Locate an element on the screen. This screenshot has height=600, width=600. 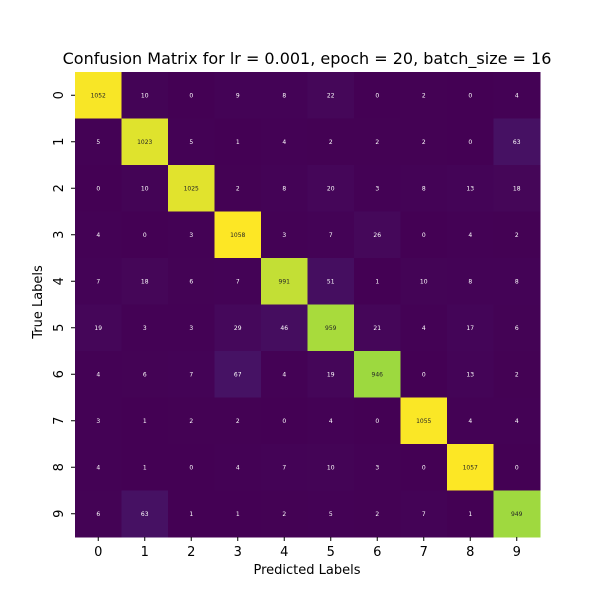
cell-value-label-9-3: 1 is located at coordinates (238, 514).